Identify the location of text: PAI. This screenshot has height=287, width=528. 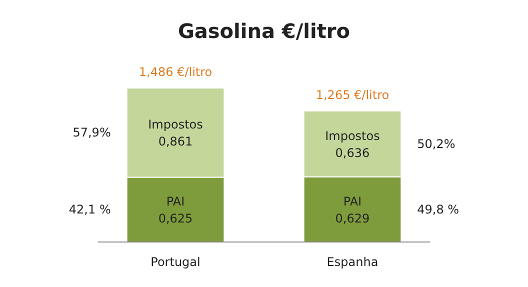
(352, 201).